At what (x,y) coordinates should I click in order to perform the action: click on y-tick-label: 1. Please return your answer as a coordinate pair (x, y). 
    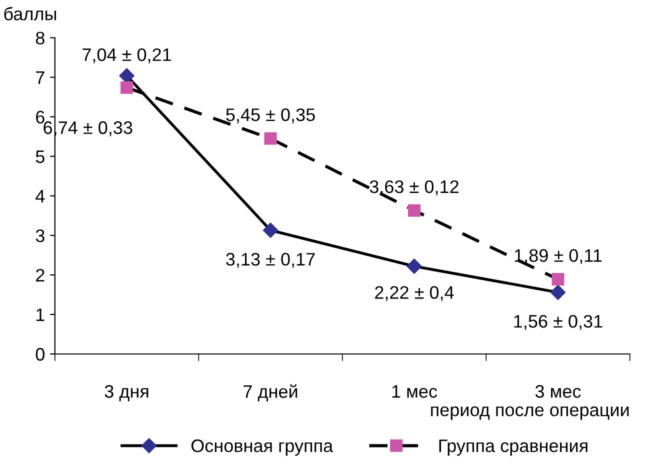
    Looking at the image, I should click on (40, 315).